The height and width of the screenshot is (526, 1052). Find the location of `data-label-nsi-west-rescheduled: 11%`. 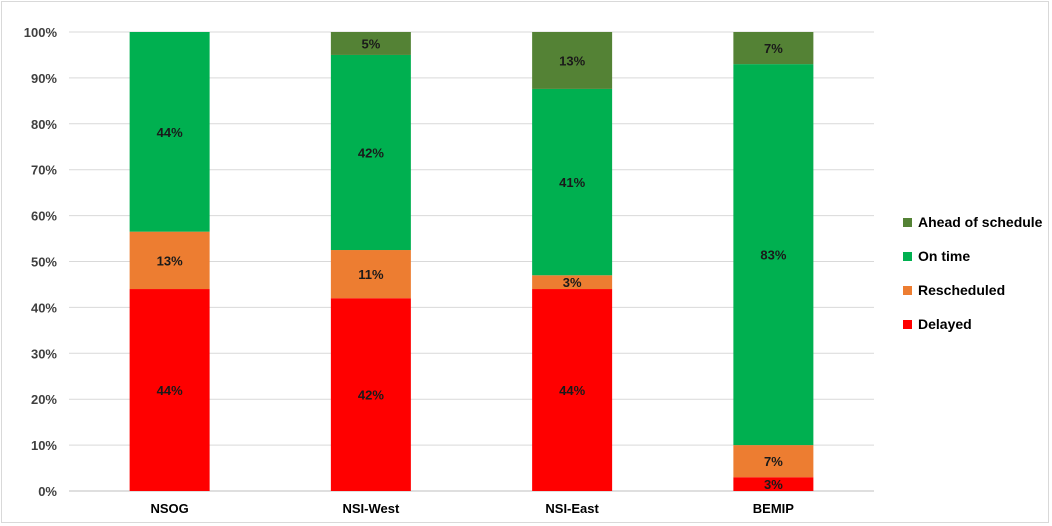

data-label-nsi-west-rescheduled: 11% is located at coordinates (371, 274).